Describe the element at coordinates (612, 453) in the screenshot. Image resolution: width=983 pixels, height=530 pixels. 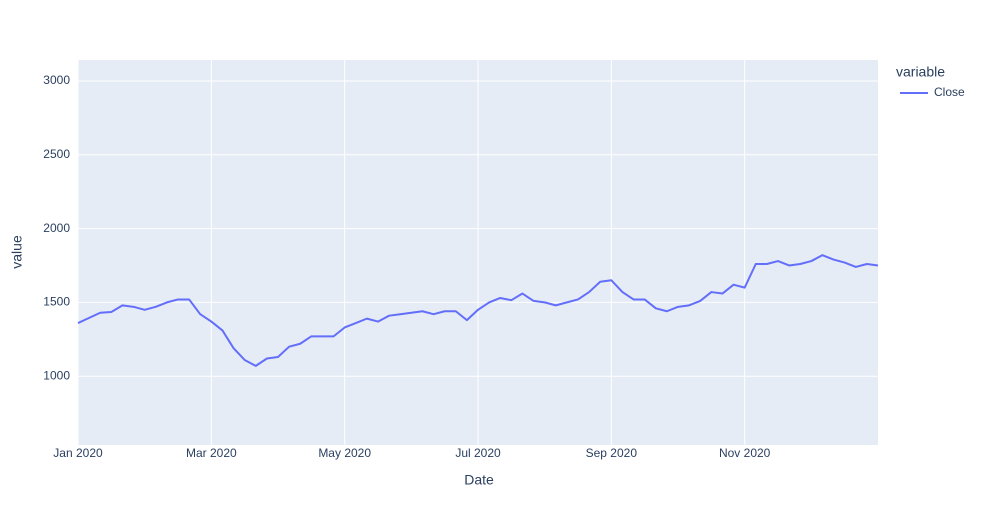
I see `x-tick-label: Sep 2020` at that location.